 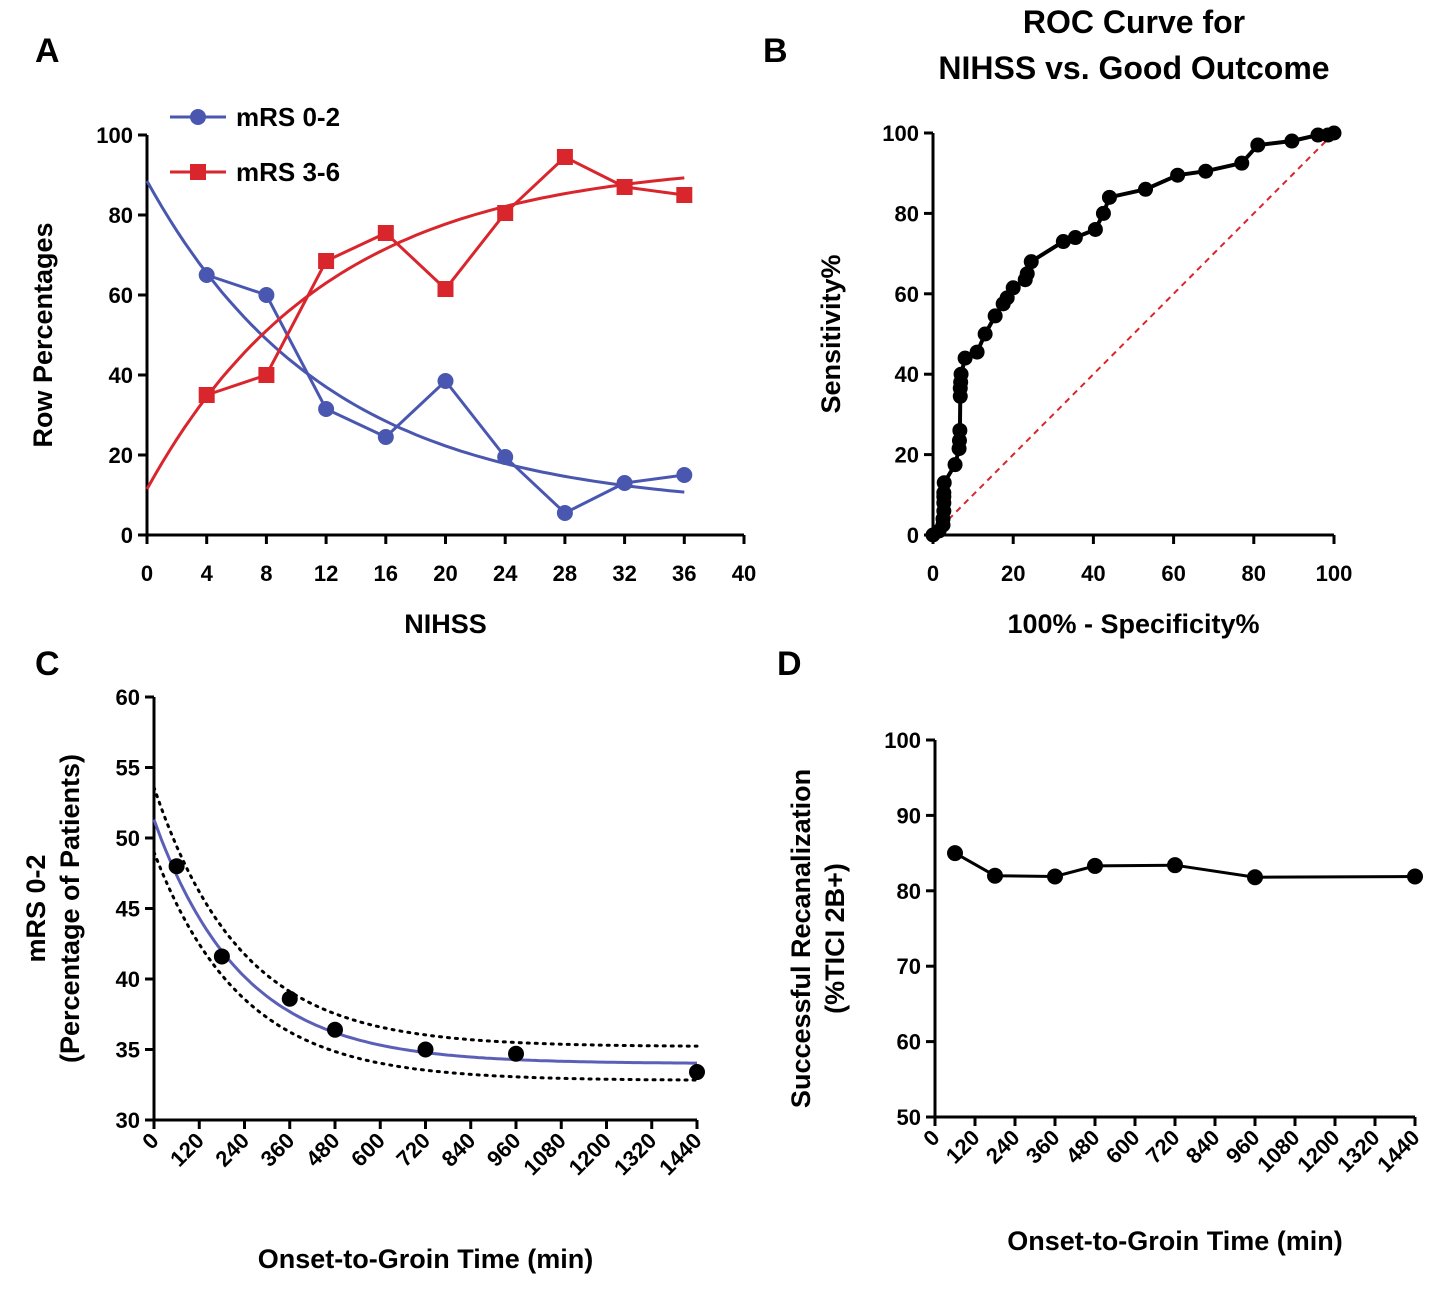 What do you see at coordinates (288, 172) in the screenshot?
I see `legend-label: mRS 3-6` at bounding box center [288, 172].